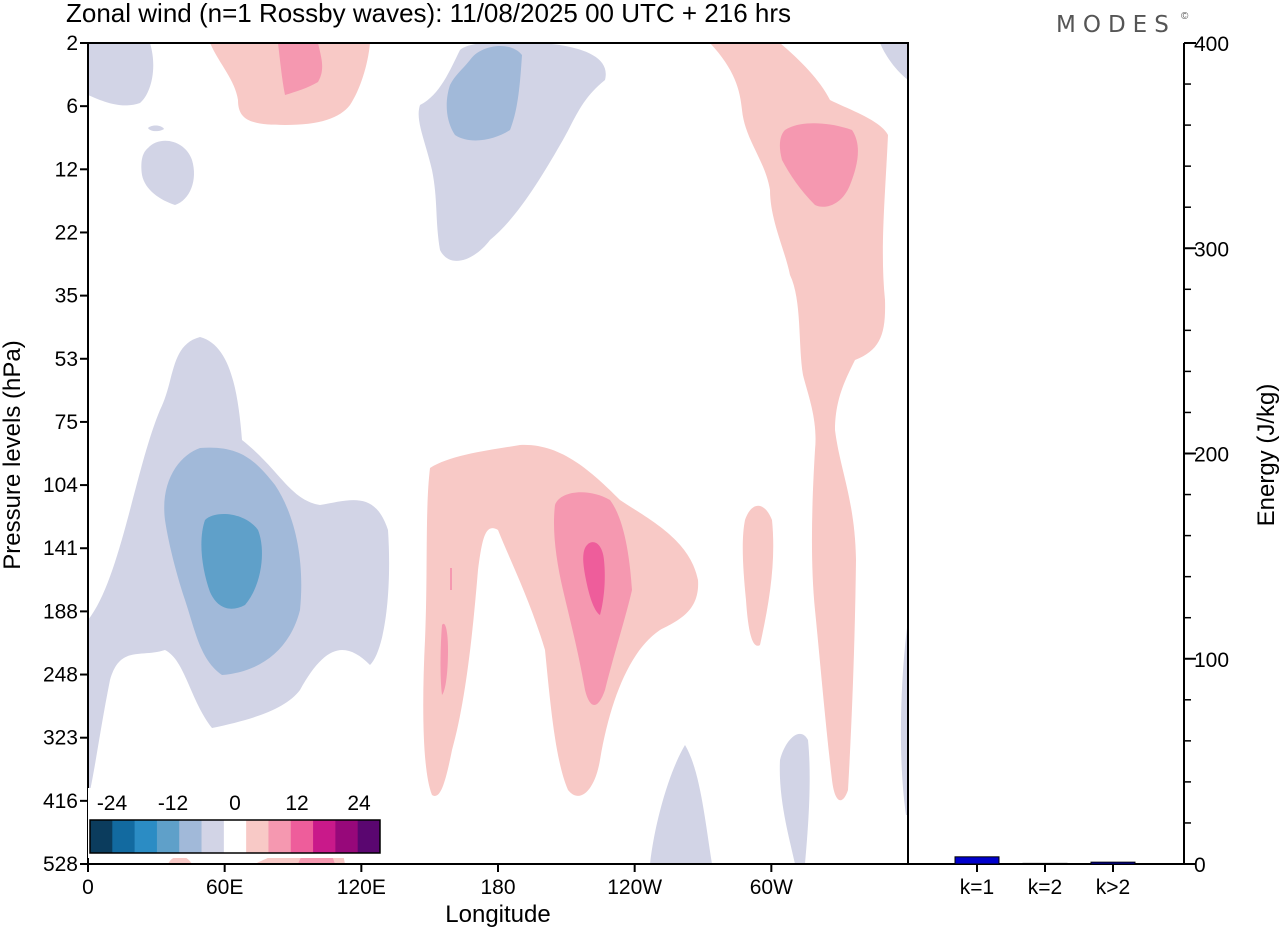 Image resolution: width=1280 pixels, height=930 pixels. What do you see at coordinates (1266, 455) in the screenshot?
I see `energy-axis-label: Energy (J/kg)` at bounding box center [1266, 455].